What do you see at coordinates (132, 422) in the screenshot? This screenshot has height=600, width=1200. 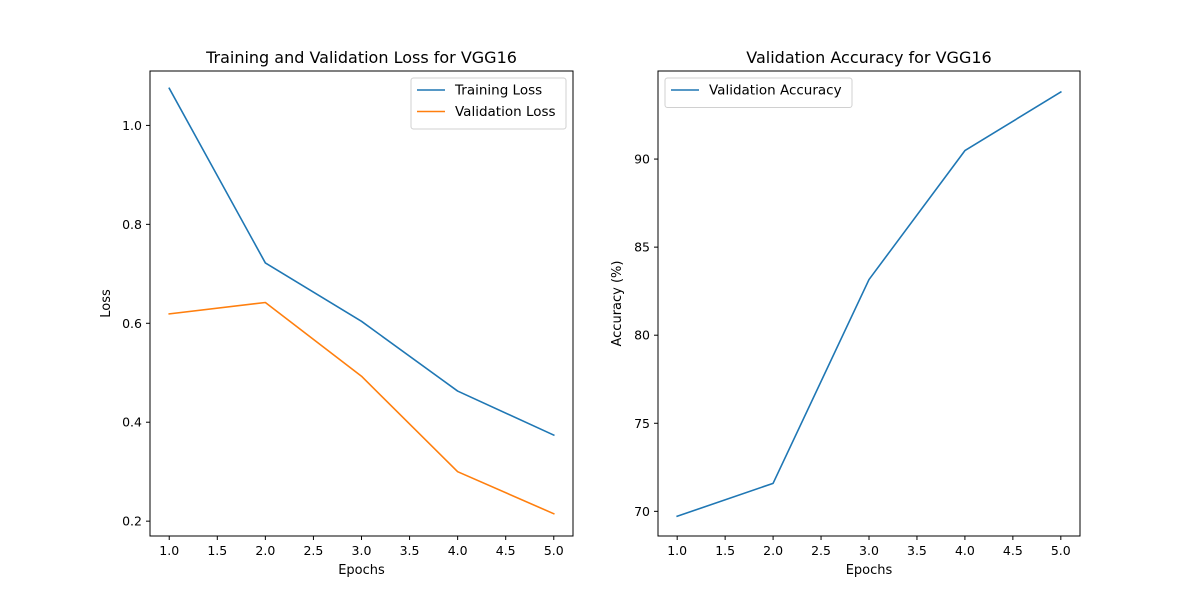 I see `y-tick-label: 0.4` at bounding box center [132, 422].